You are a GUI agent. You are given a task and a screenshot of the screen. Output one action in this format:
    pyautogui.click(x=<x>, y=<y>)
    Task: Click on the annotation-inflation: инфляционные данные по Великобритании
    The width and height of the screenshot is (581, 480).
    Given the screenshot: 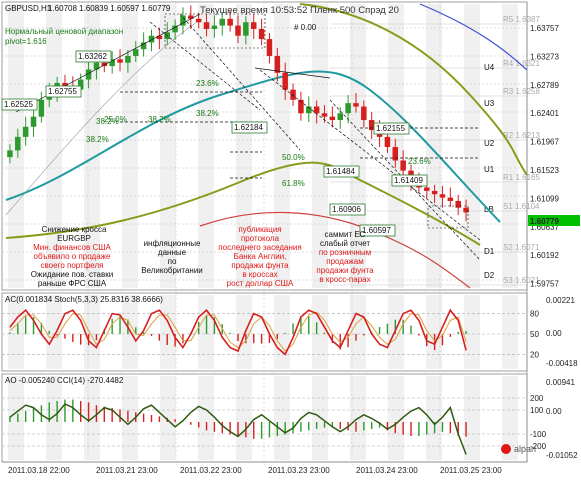 What is the action you would take?
    pyautogui.click(x=172, y=257)
    